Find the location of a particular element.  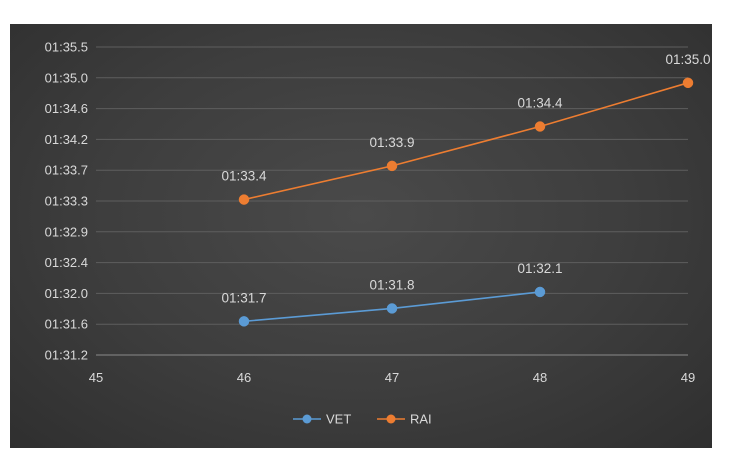

x-tick-label: 45 is located at coordinates (96, 377).